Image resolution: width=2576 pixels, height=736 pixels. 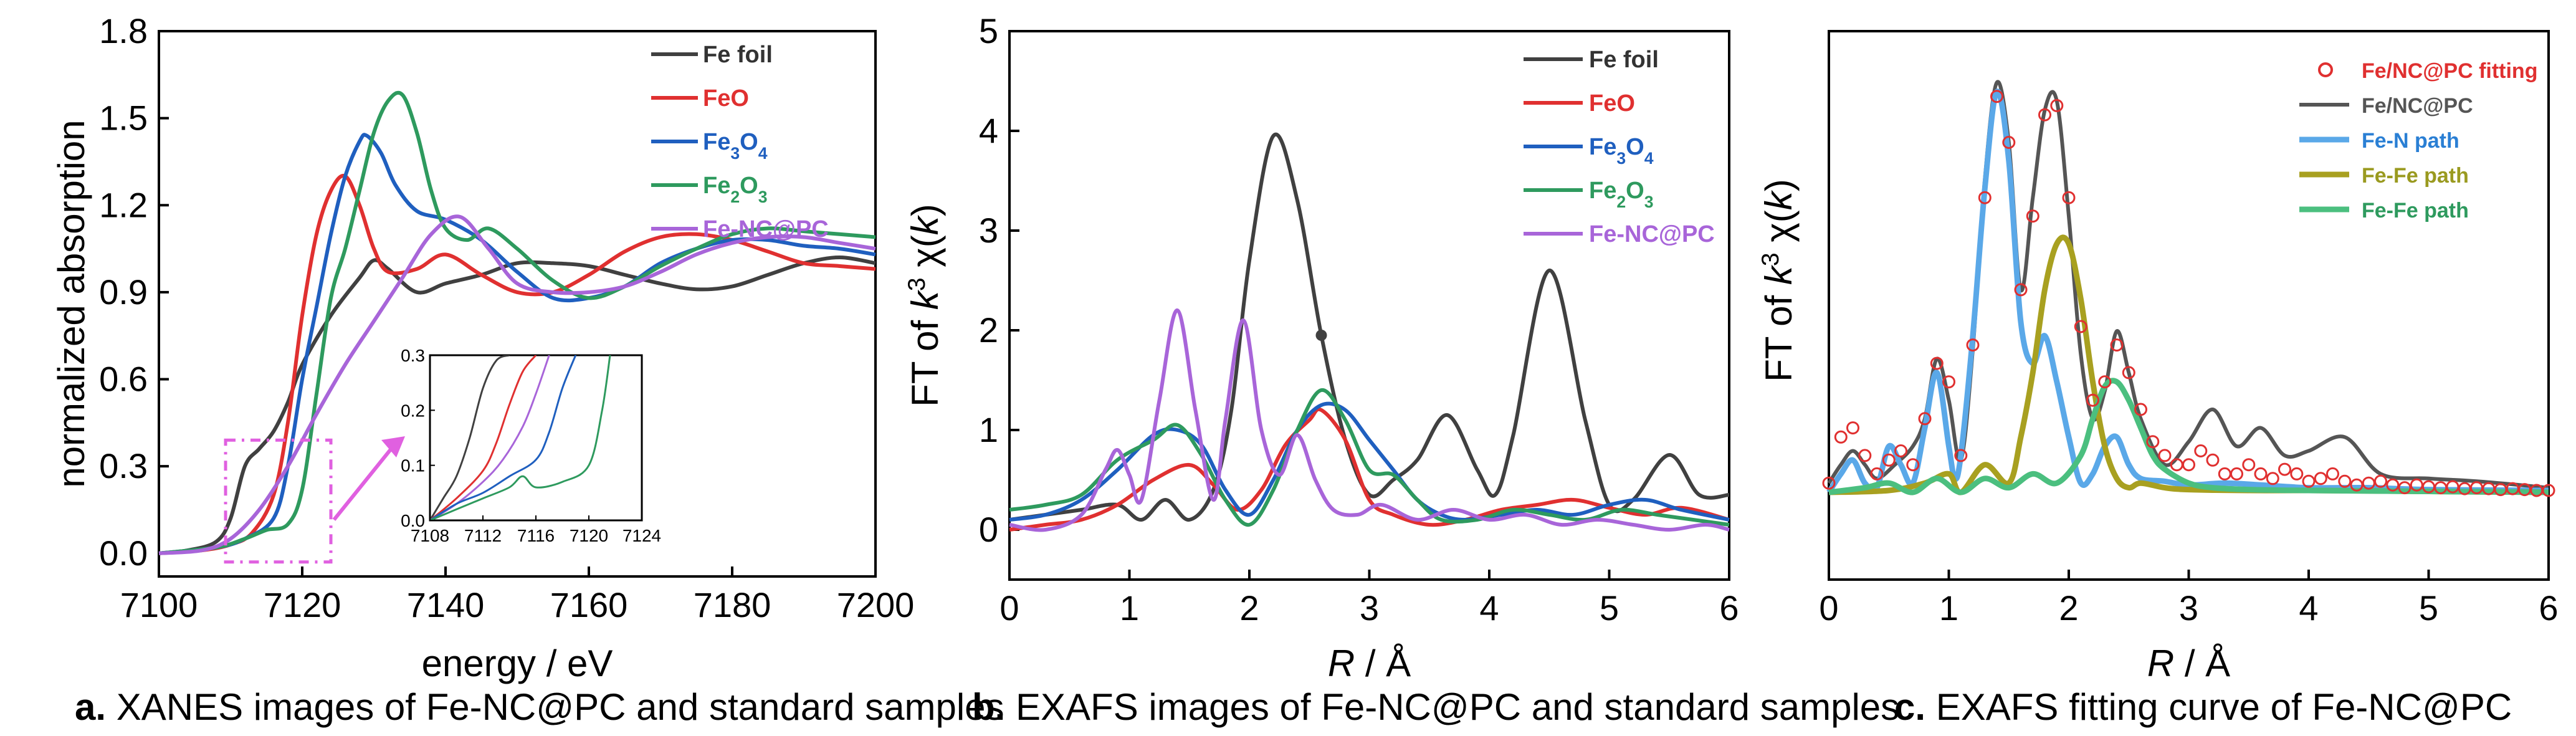 I want to click on y-tick-label: 3, so click(x=989, y=230).